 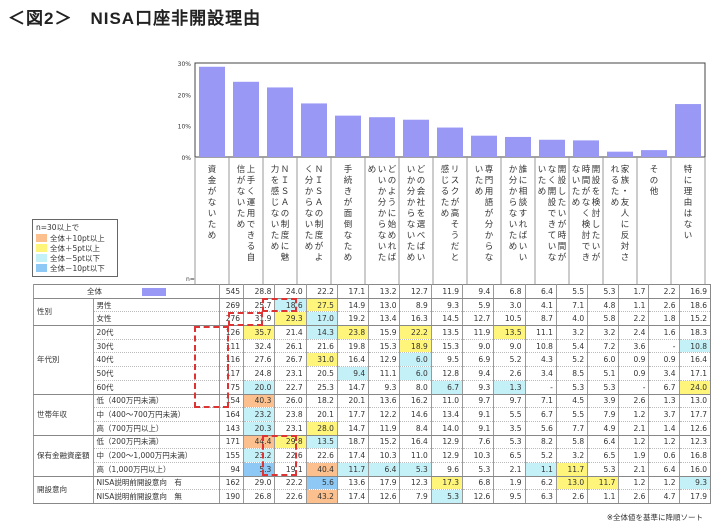 What do you see at coordinates (251, 192) in the screenshot?
I see `svg-text: く` at bounding box center [251, 192].